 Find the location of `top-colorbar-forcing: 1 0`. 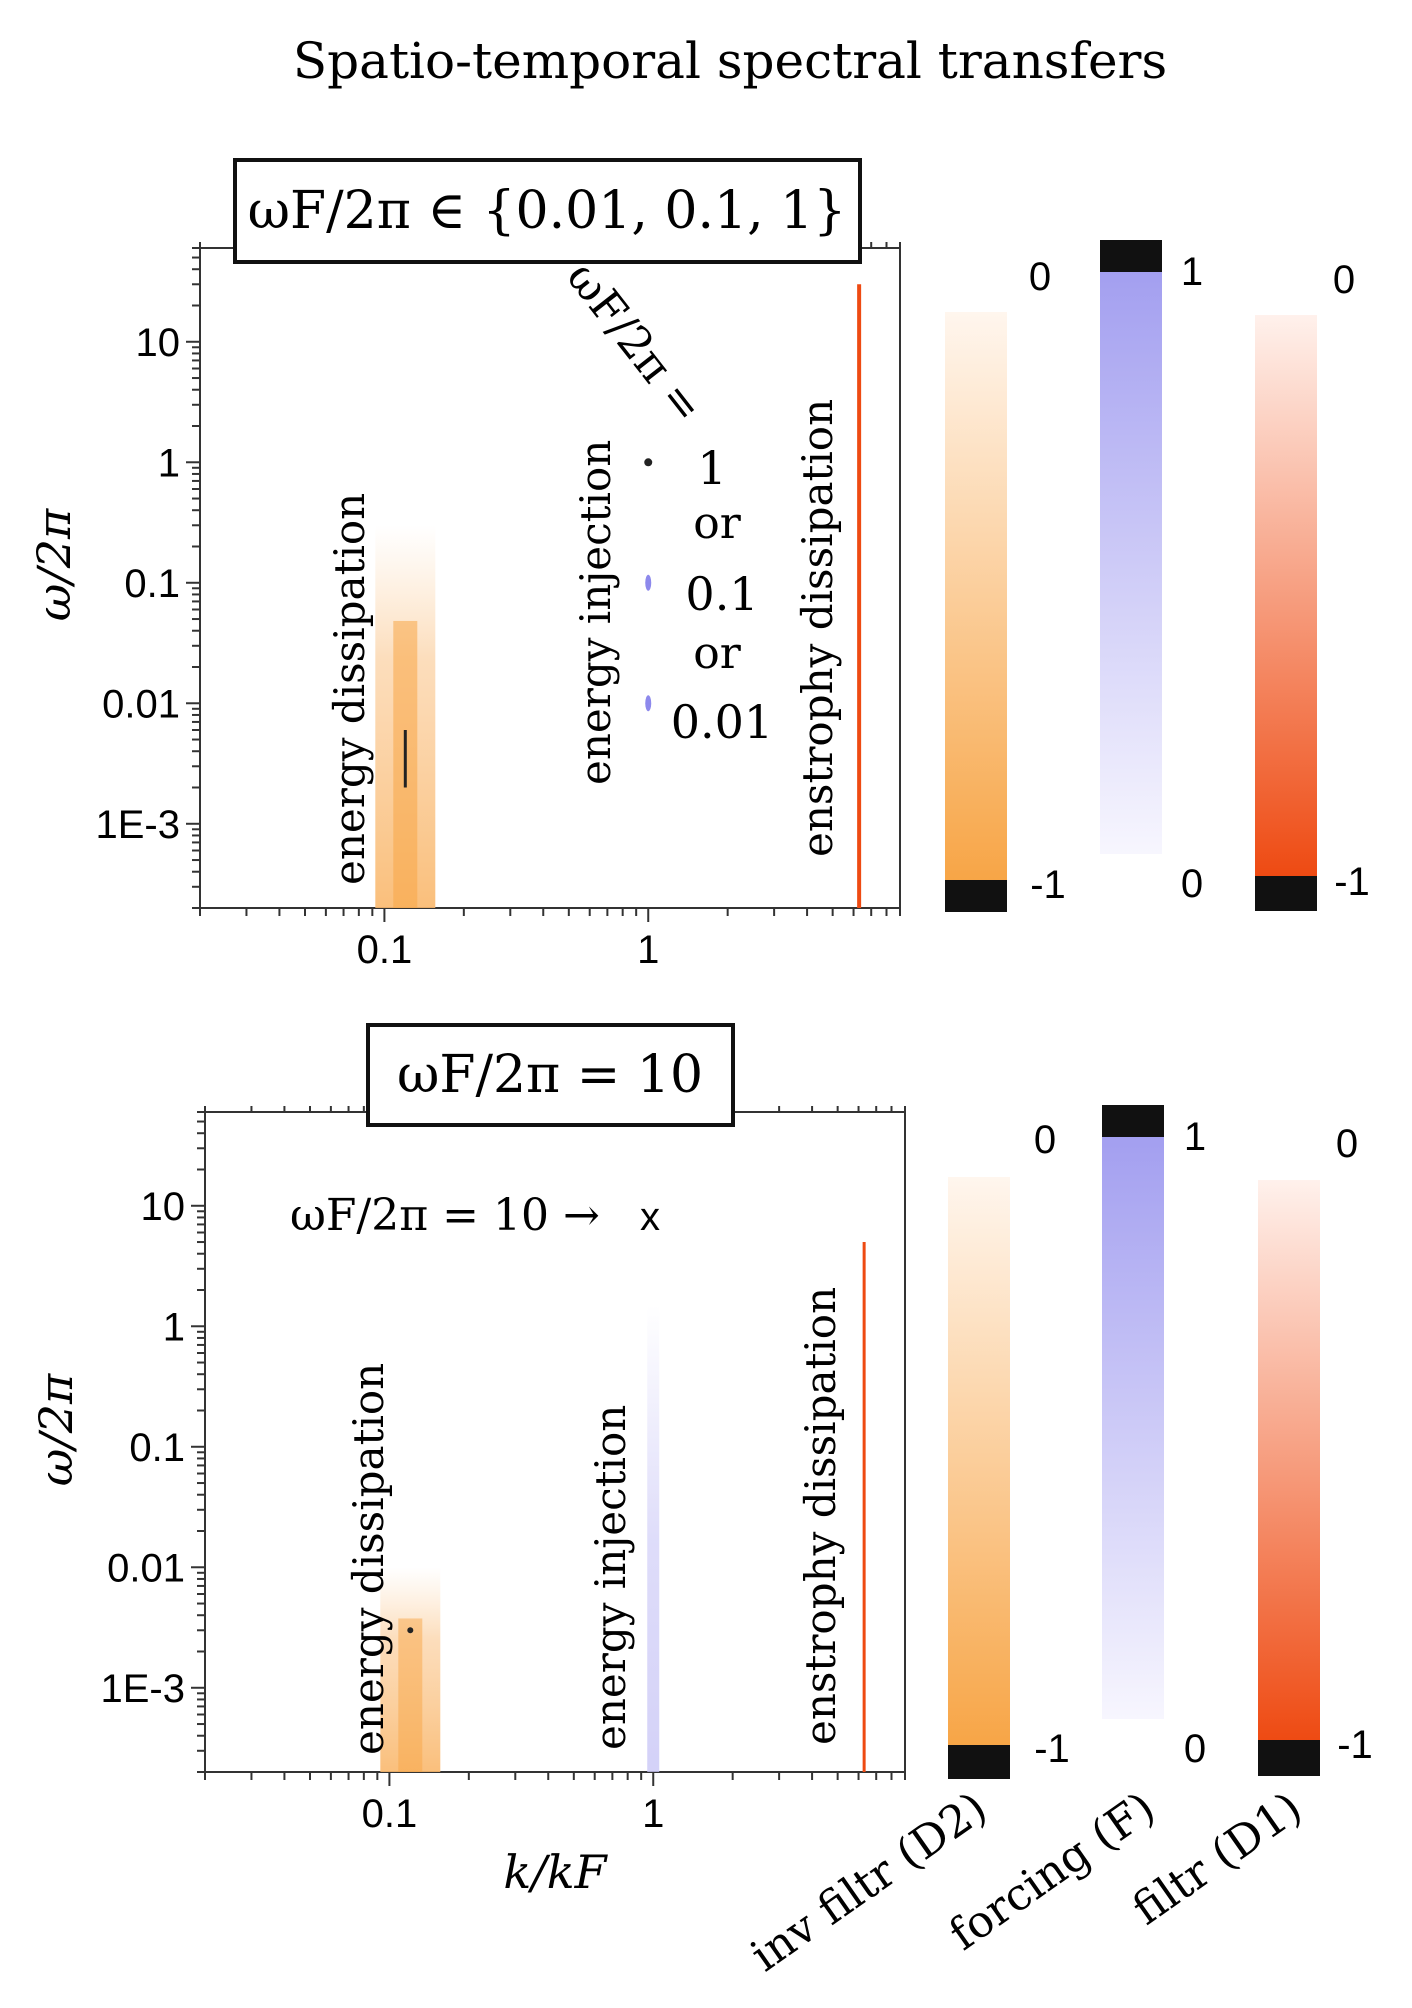

top-colorbar-forcing: 1 0 is located at coordinates (1151, 573).